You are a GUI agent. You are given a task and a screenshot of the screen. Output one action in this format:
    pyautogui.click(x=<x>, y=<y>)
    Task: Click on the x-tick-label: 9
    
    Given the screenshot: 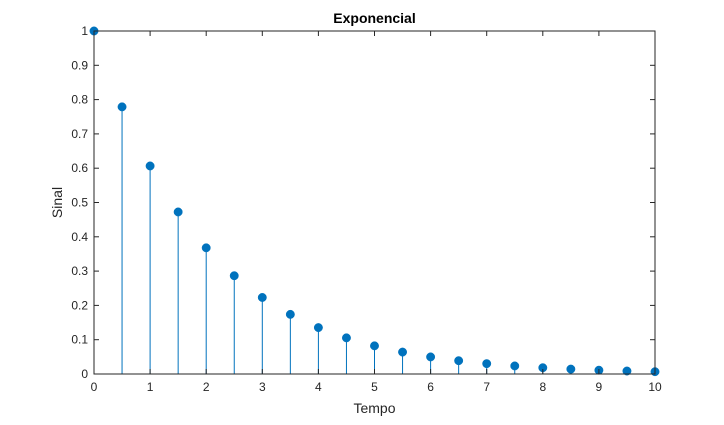 What is the action you would take?
    pyautogui.click(x=599, y=387)
    